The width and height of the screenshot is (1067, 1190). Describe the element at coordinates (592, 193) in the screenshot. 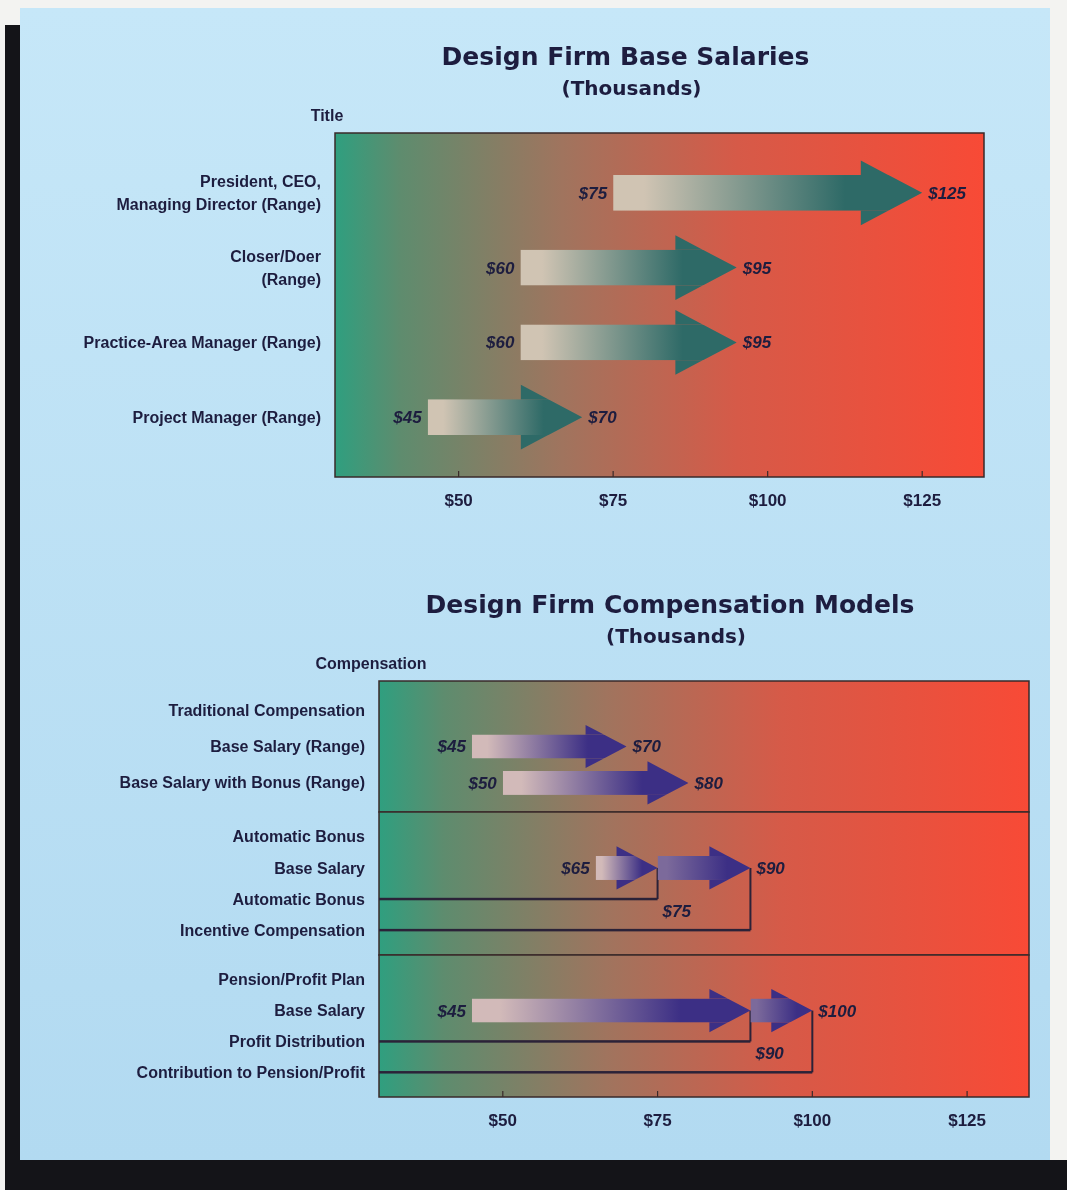

I see `annotation: $75` at that location.